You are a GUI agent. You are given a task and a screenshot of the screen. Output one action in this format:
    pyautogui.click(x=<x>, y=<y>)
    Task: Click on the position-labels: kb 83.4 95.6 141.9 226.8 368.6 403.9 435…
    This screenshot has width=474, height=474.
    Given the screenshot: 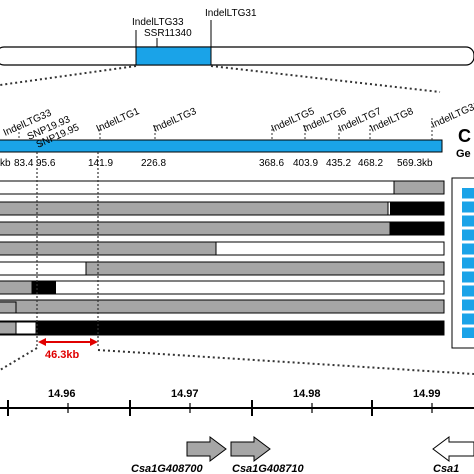 What is the action you would take?
    pyautogui.click(x=216, y=163)
    